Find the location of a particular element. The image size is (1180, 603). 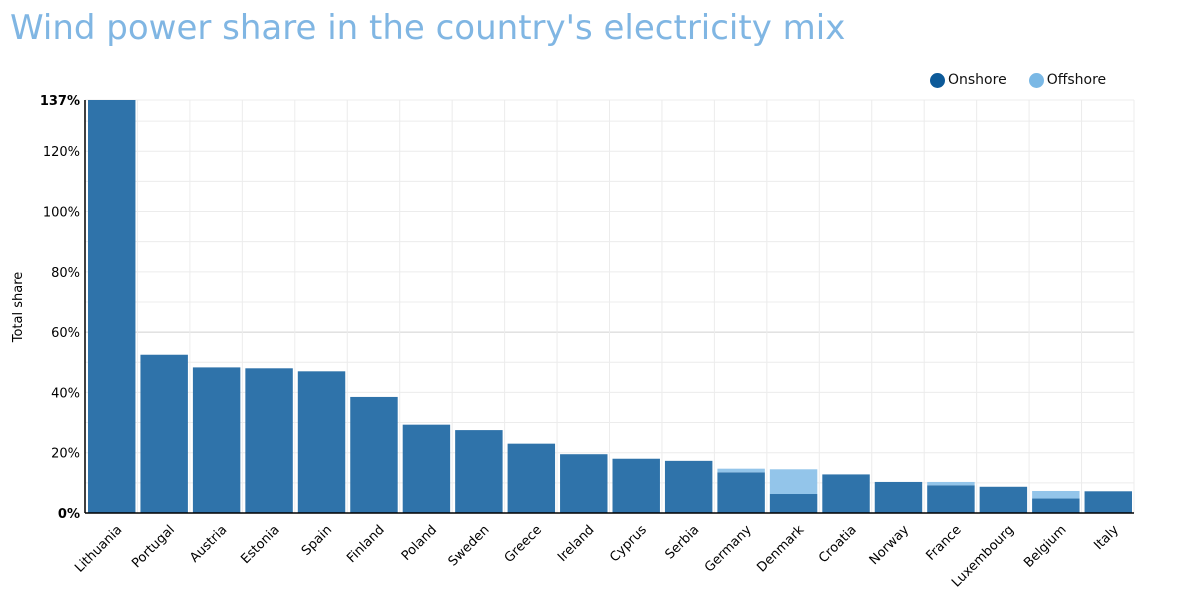

legend: Onshore Offshore is located at coordinates (1029, 80).